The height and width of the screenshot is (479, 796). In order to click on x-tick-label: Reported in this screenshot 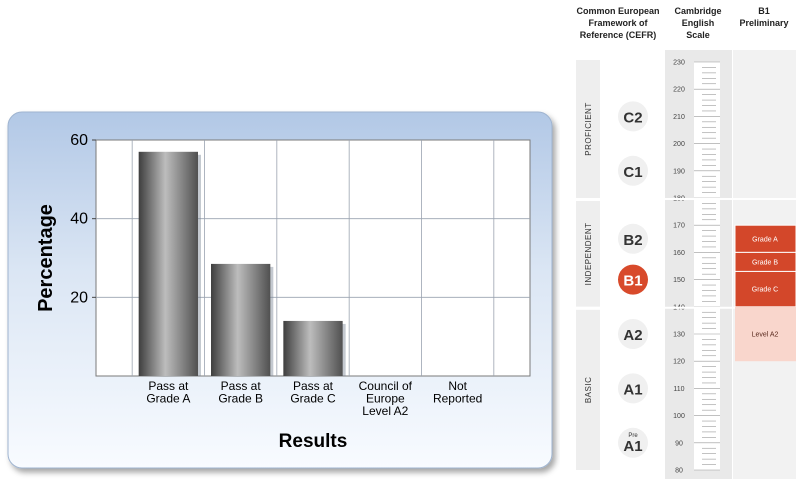, I will do `click(457, 399)`.